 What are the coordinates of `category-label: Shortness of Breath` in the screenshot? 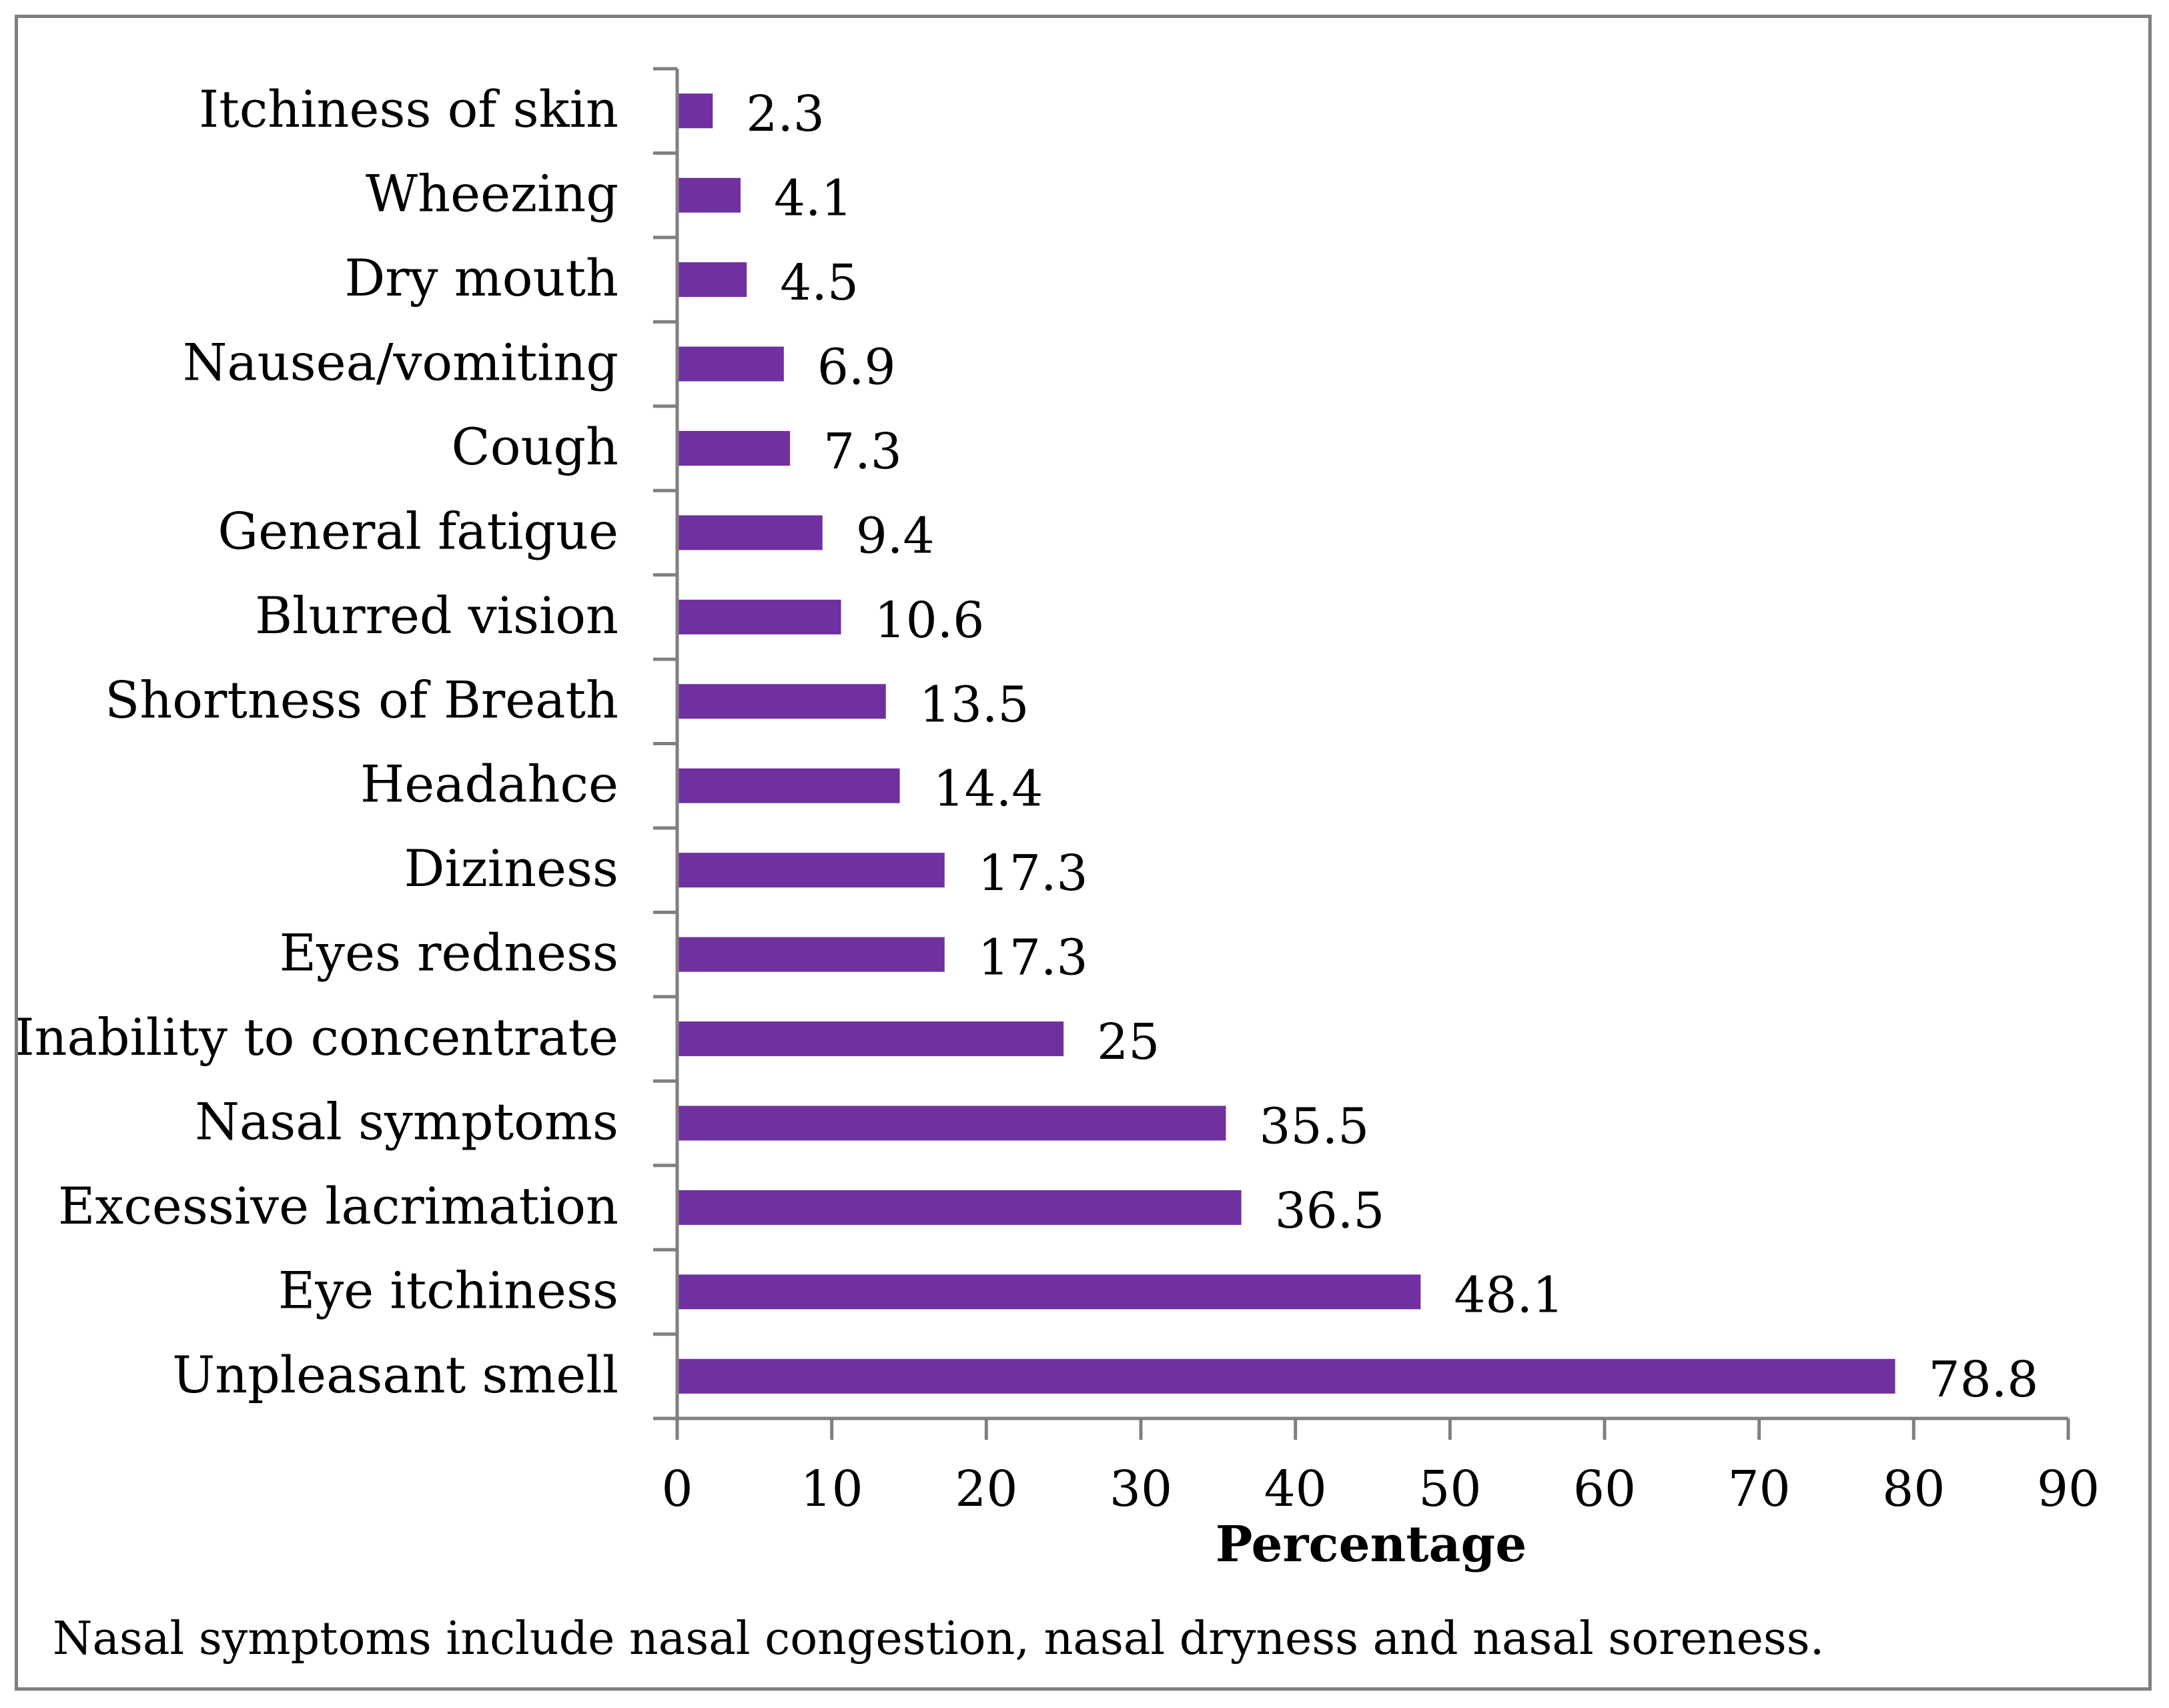 It's located at (361, 700).